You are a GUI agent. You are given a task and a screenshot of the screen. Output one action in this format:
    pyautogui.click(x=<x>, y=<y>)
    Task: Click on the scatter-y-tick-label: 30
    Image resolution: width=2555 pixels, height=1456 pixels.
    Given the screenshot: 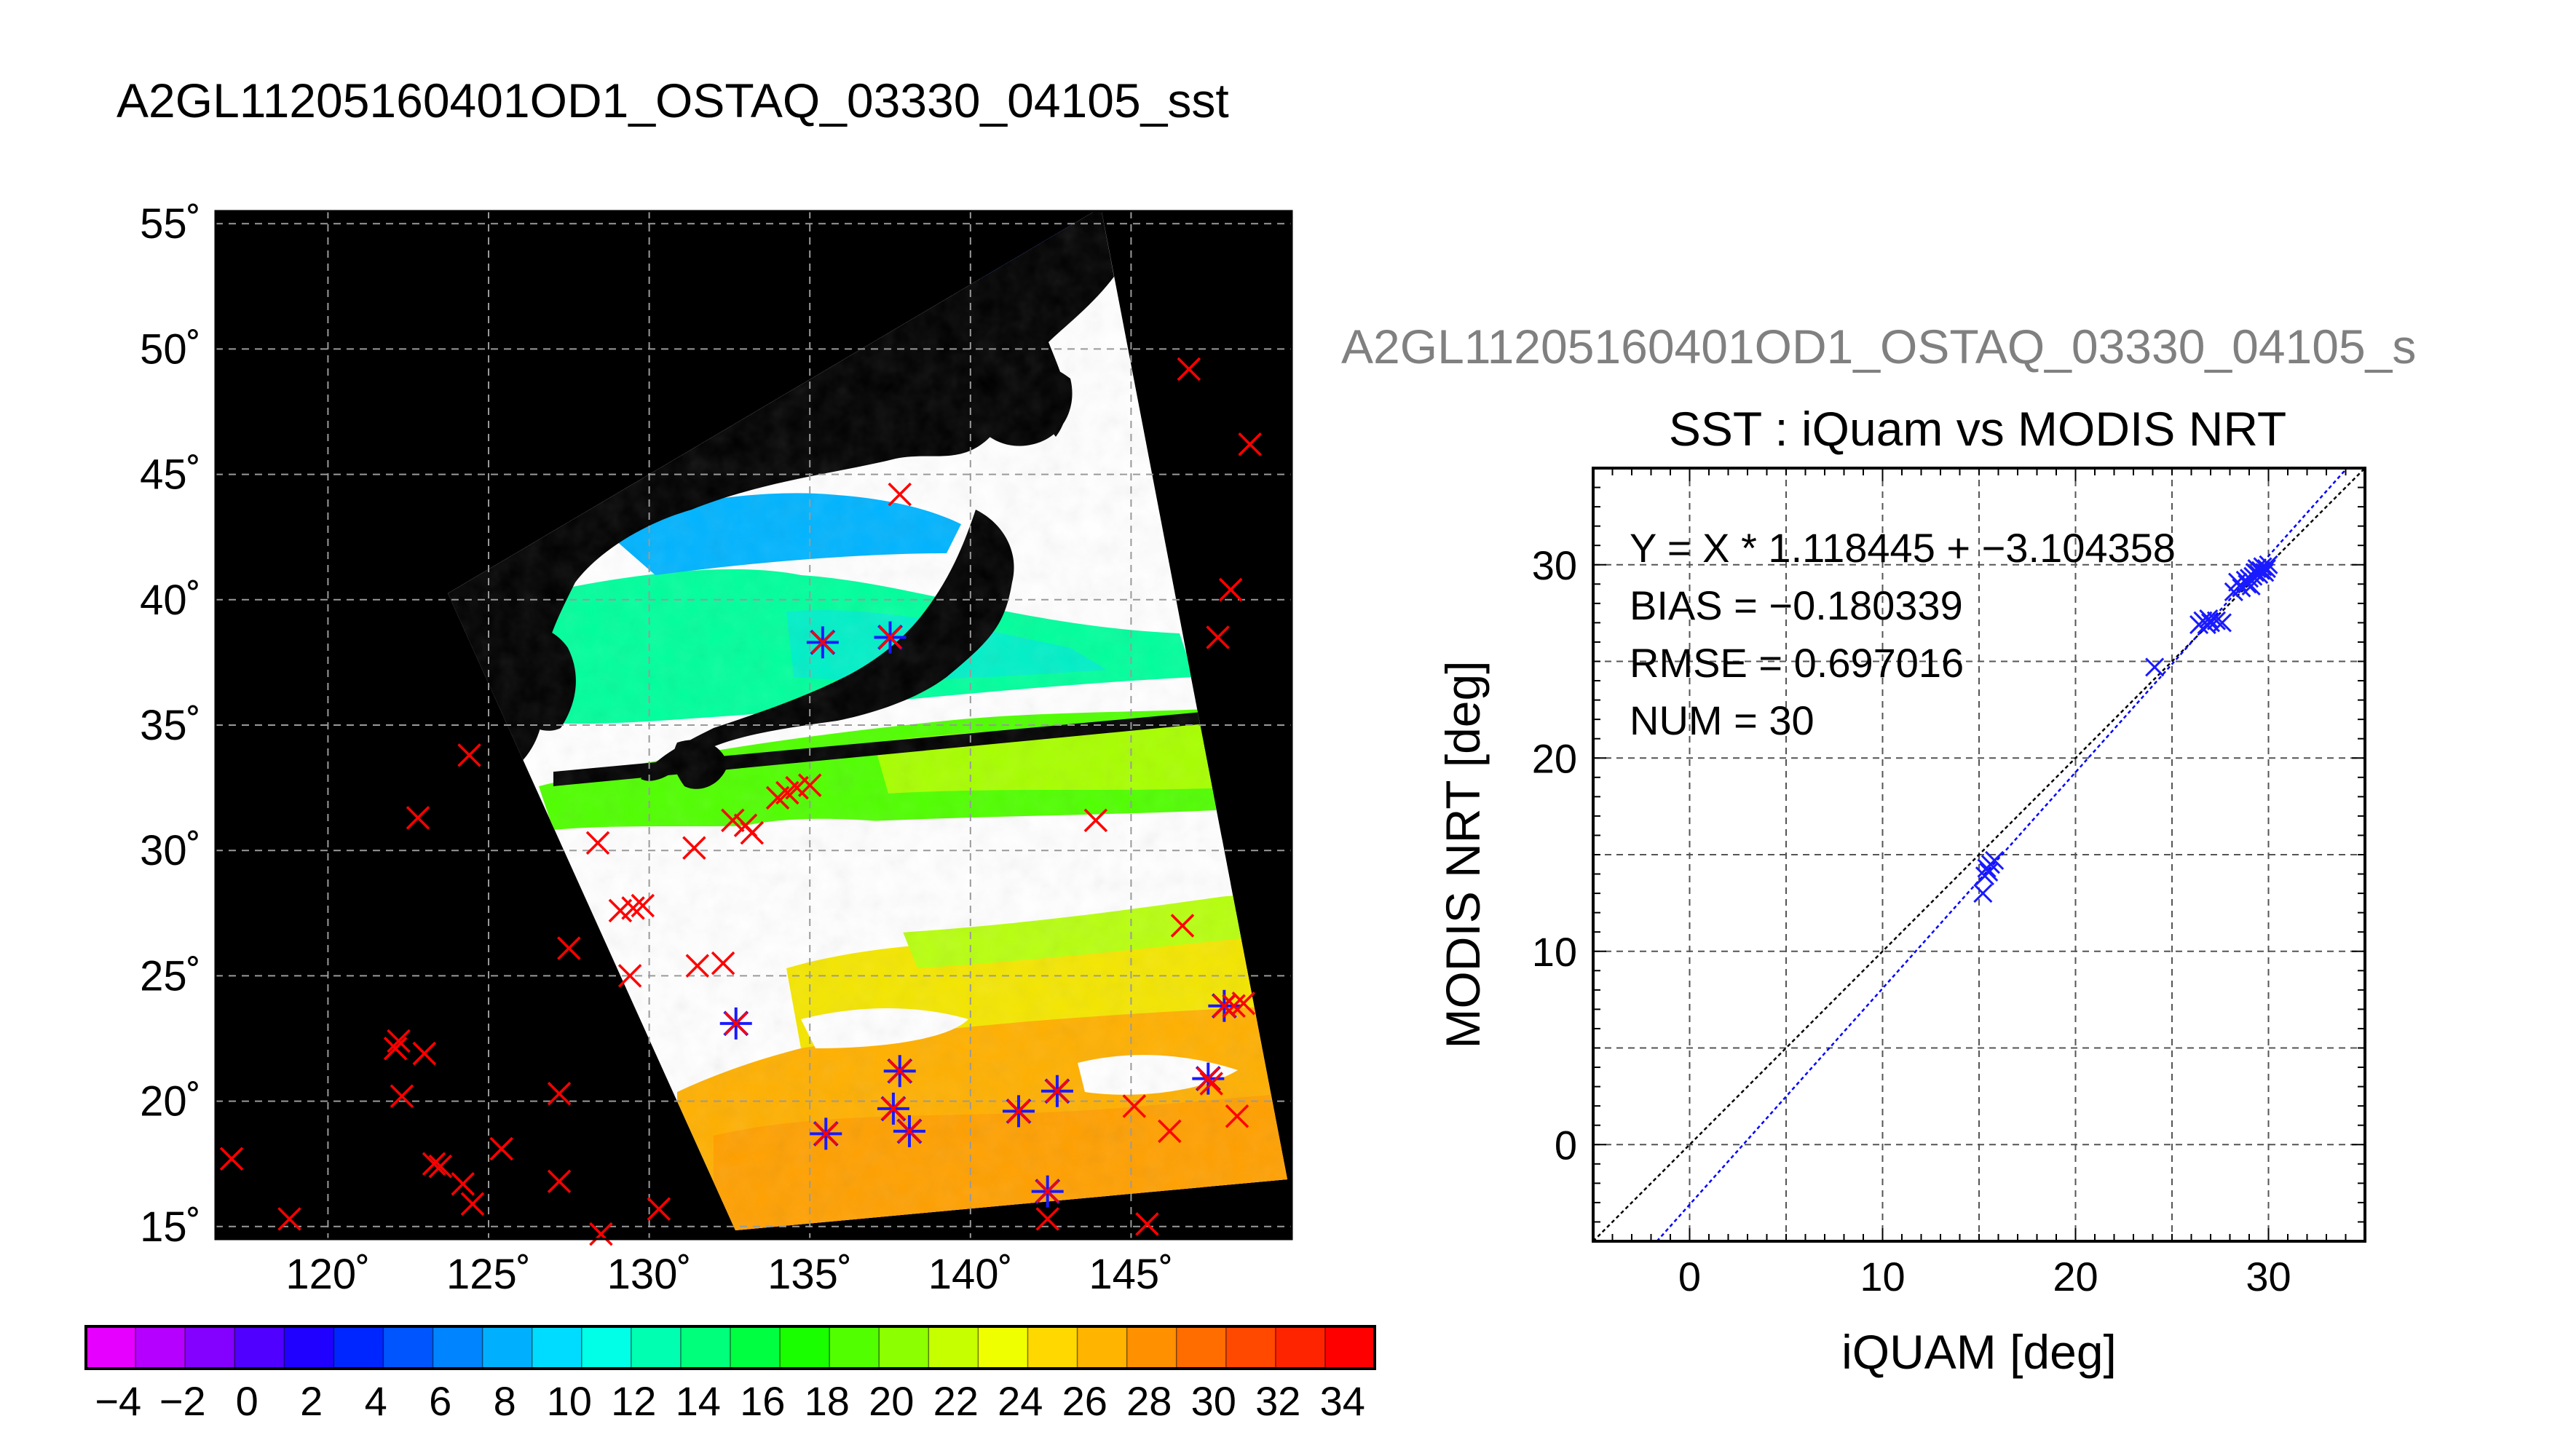 What is the action you would take?
    pyautogui.click(x=1554, y=565)
    